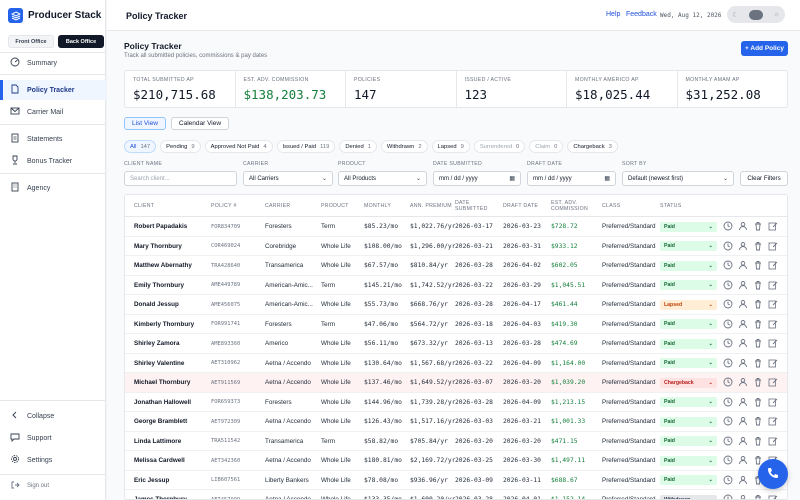 Image resolution: width=800 pixels, height=500 pixels. What do you see at coordinates (53, 438) in the screenshot?
I see `nav-item-support: Support` at bounding box center [53, 438].